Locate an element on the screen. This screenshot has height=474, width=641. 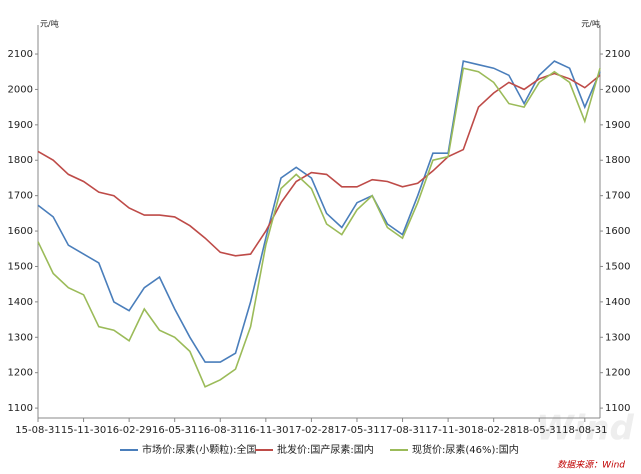
x-tick-label: 18-08-31 is located at coordinates (584, 430).